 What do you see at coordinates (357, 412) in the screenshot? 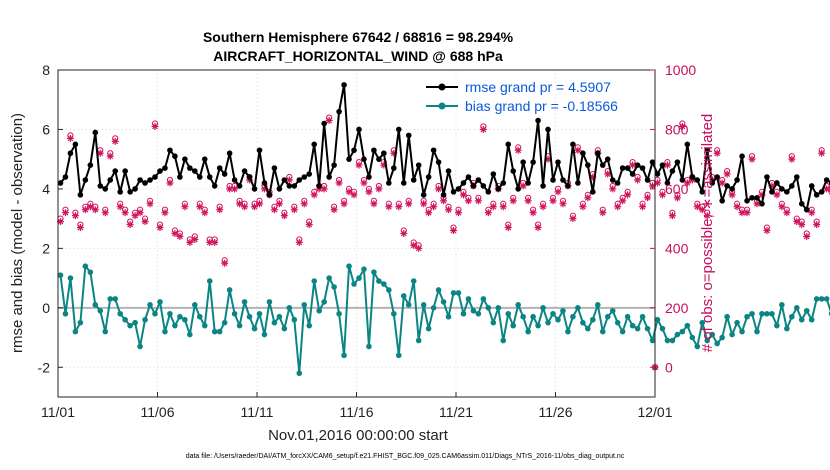
I see `x-tick-label-3: 11/16` at bounding box center [357, 412].